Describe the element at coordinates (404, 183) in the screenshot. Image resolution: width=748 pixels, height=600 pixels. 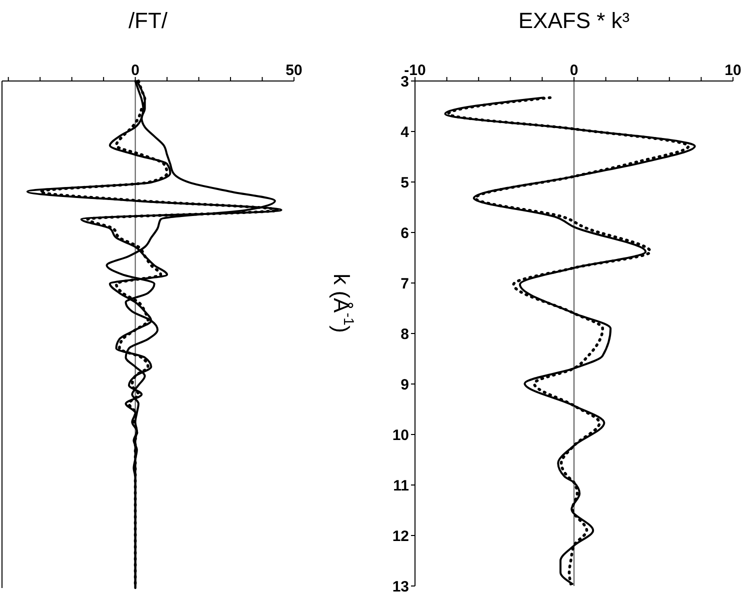
I see `y-tick-label: 5` at that location.